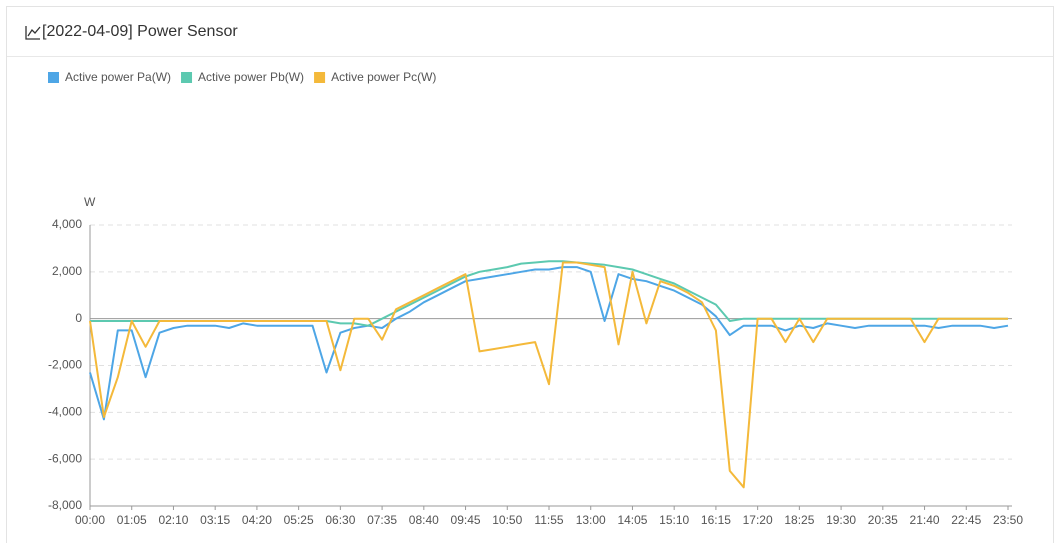 Image resolution: width=1063 pixels, height=543 pixels. Describe the element at coordinates (215, 520) in the screenshot. I see `x-tick-label: 03:15` at that location.